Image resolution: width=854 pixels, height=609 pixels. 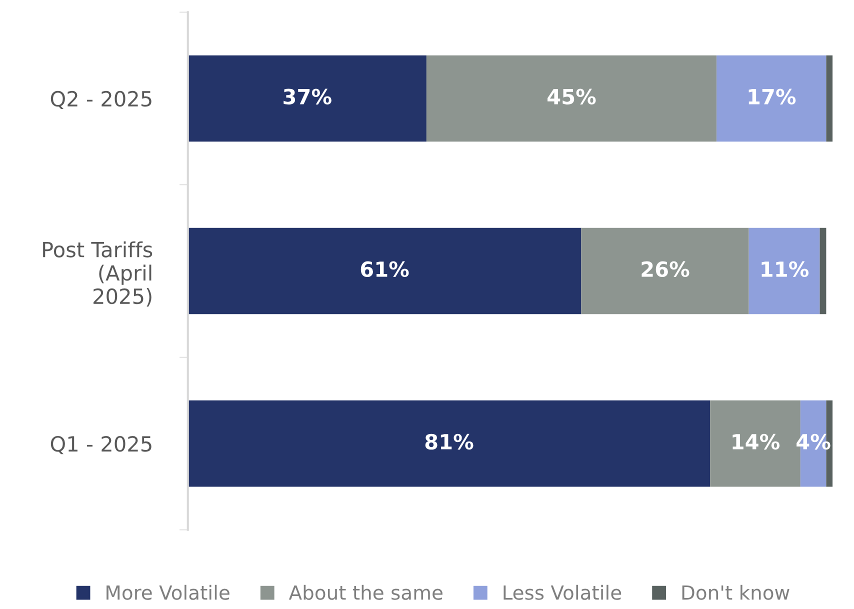 I want to click on data-label: 61%, so click(x=384, y=269).